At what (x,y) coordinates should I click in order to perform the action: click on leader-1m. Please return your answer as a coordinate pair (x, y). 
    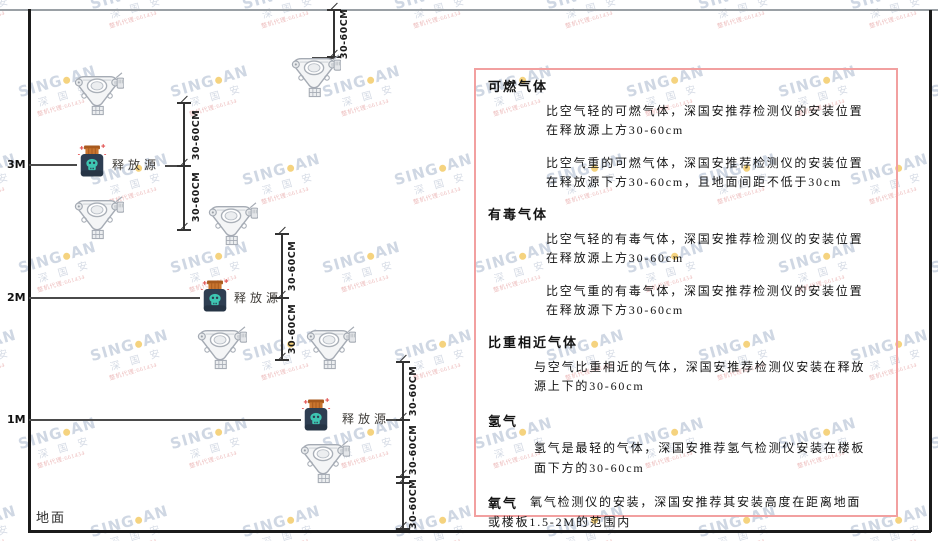
    Looking at the image, I should click on (165, 420).